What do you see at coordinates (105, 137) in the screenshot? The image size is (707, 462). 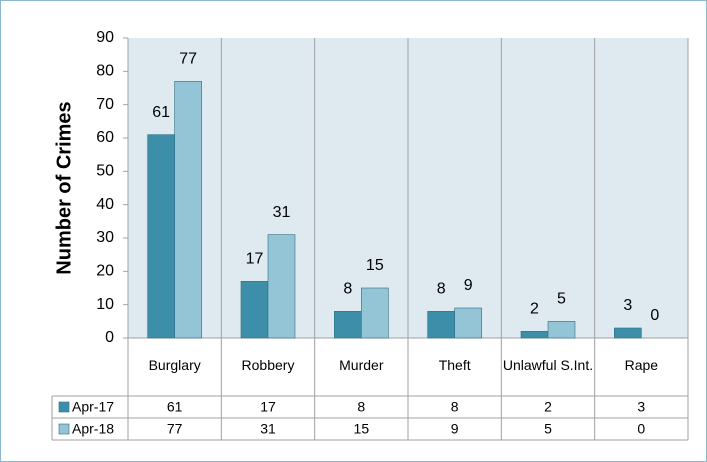 I see `y-tick-label: 60` at bounding box center [105, 137].